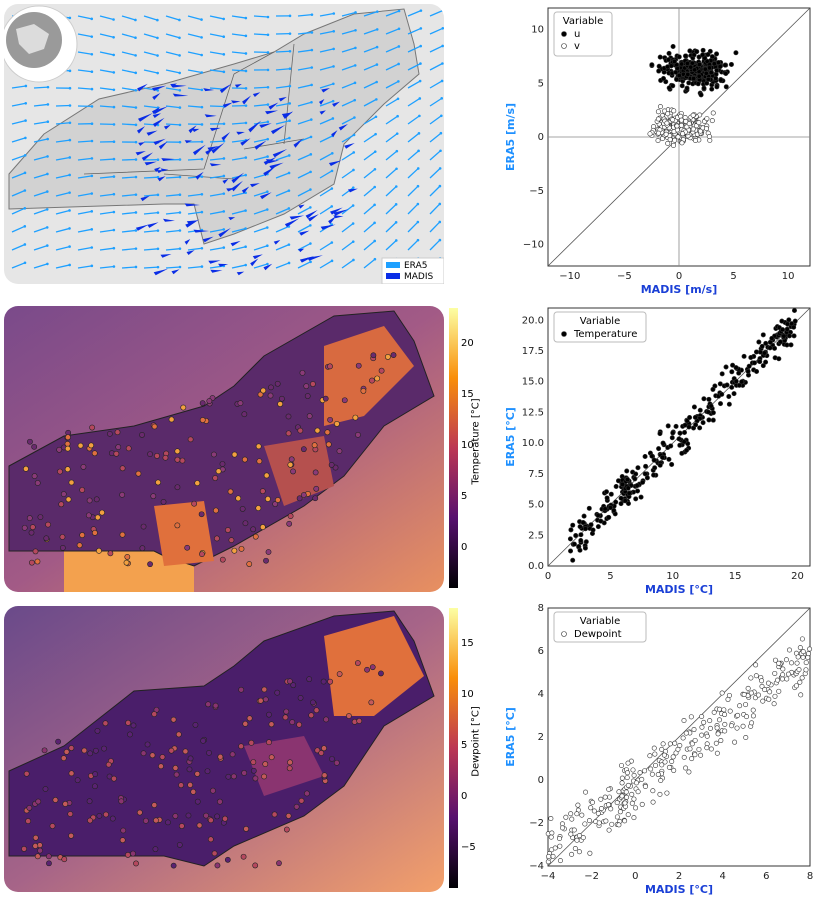  Describe the element at coordinates (679, 737) in the screenshot. I see `one-to-one-line` at that location.